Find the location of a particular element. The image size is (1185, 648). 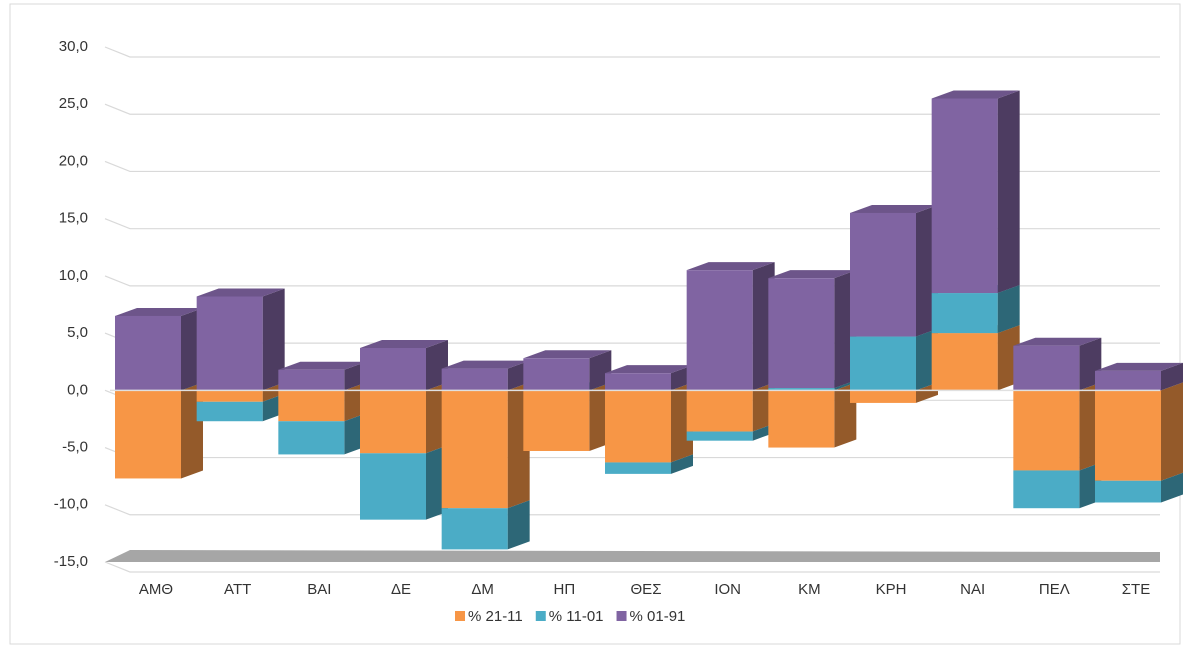

y-tick-label: -10,0 is located at coordinates (71, 504).